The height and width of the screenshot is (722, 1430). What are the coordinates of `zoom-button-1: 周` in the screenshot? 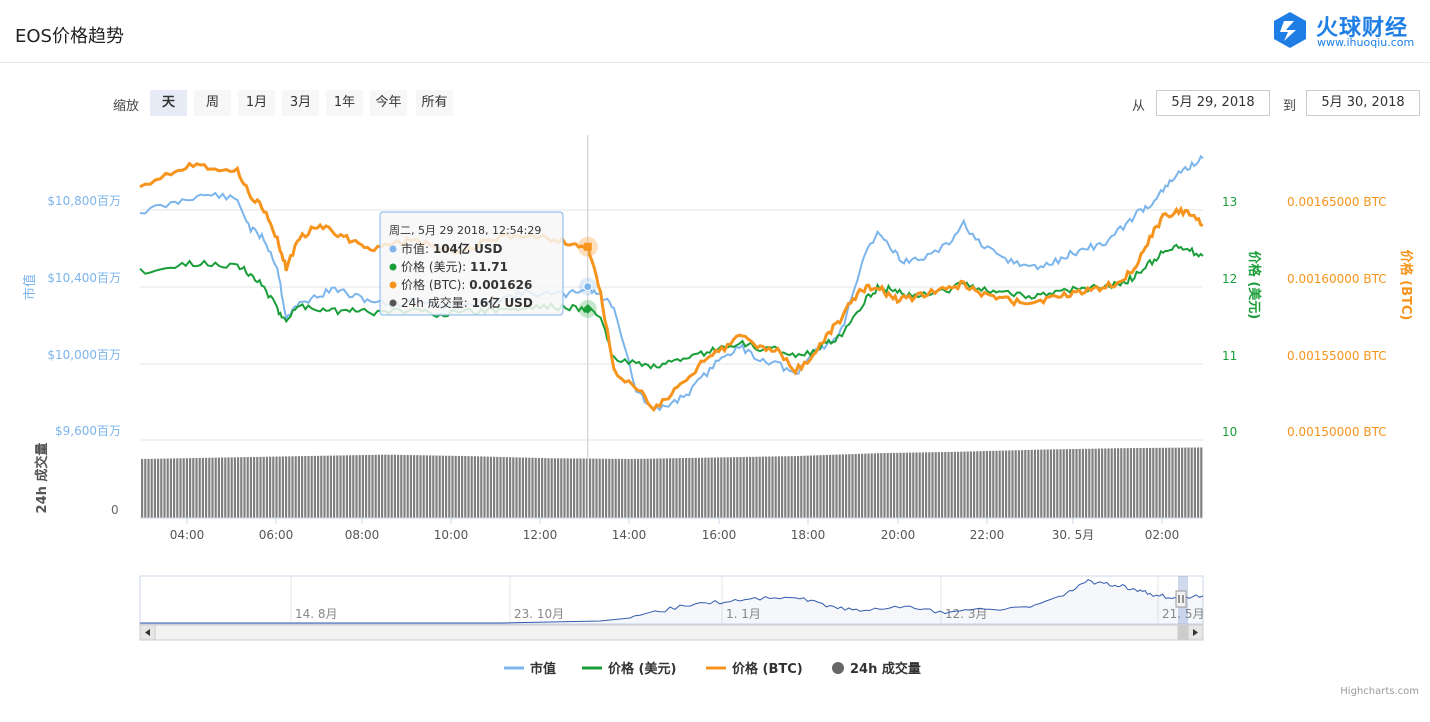 It's located at (212, 103).